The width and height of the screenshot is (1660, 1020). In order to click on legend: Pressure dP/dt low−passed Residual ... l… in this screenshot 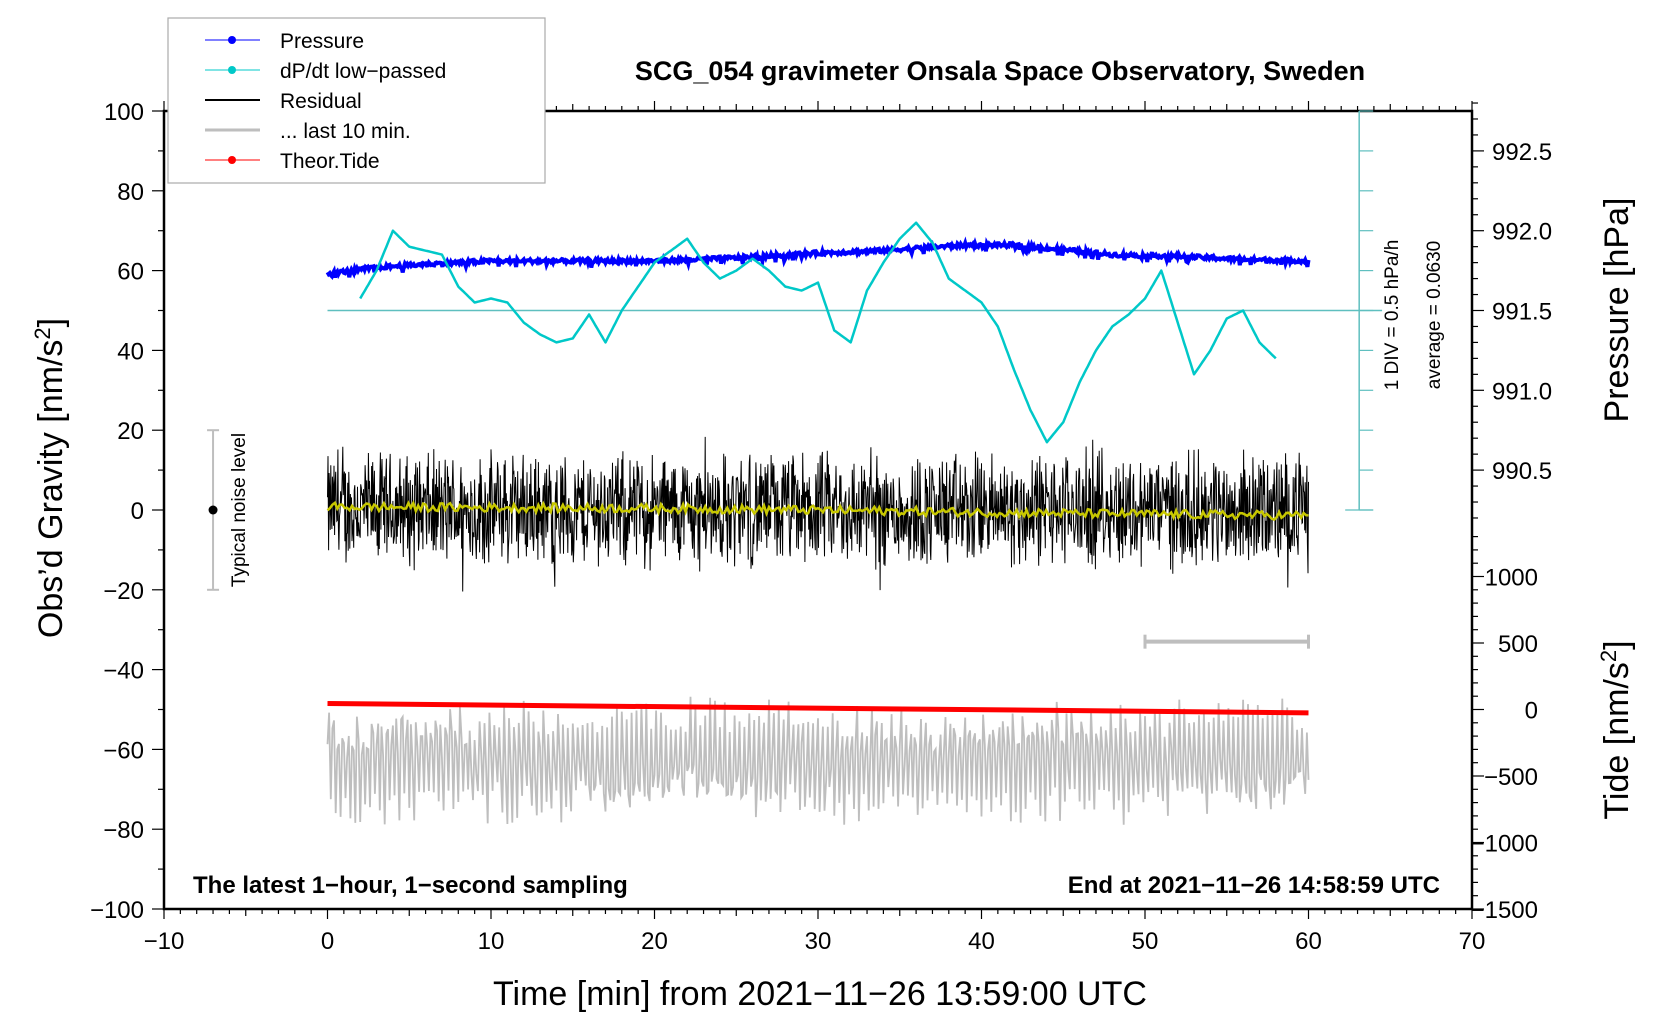, I will do `click(356, 100)`.